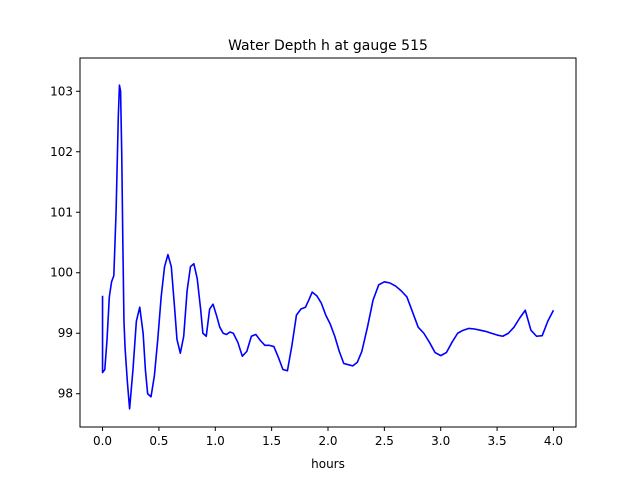  I want to click on x-tick-label: 4.0, so click(553, 441).